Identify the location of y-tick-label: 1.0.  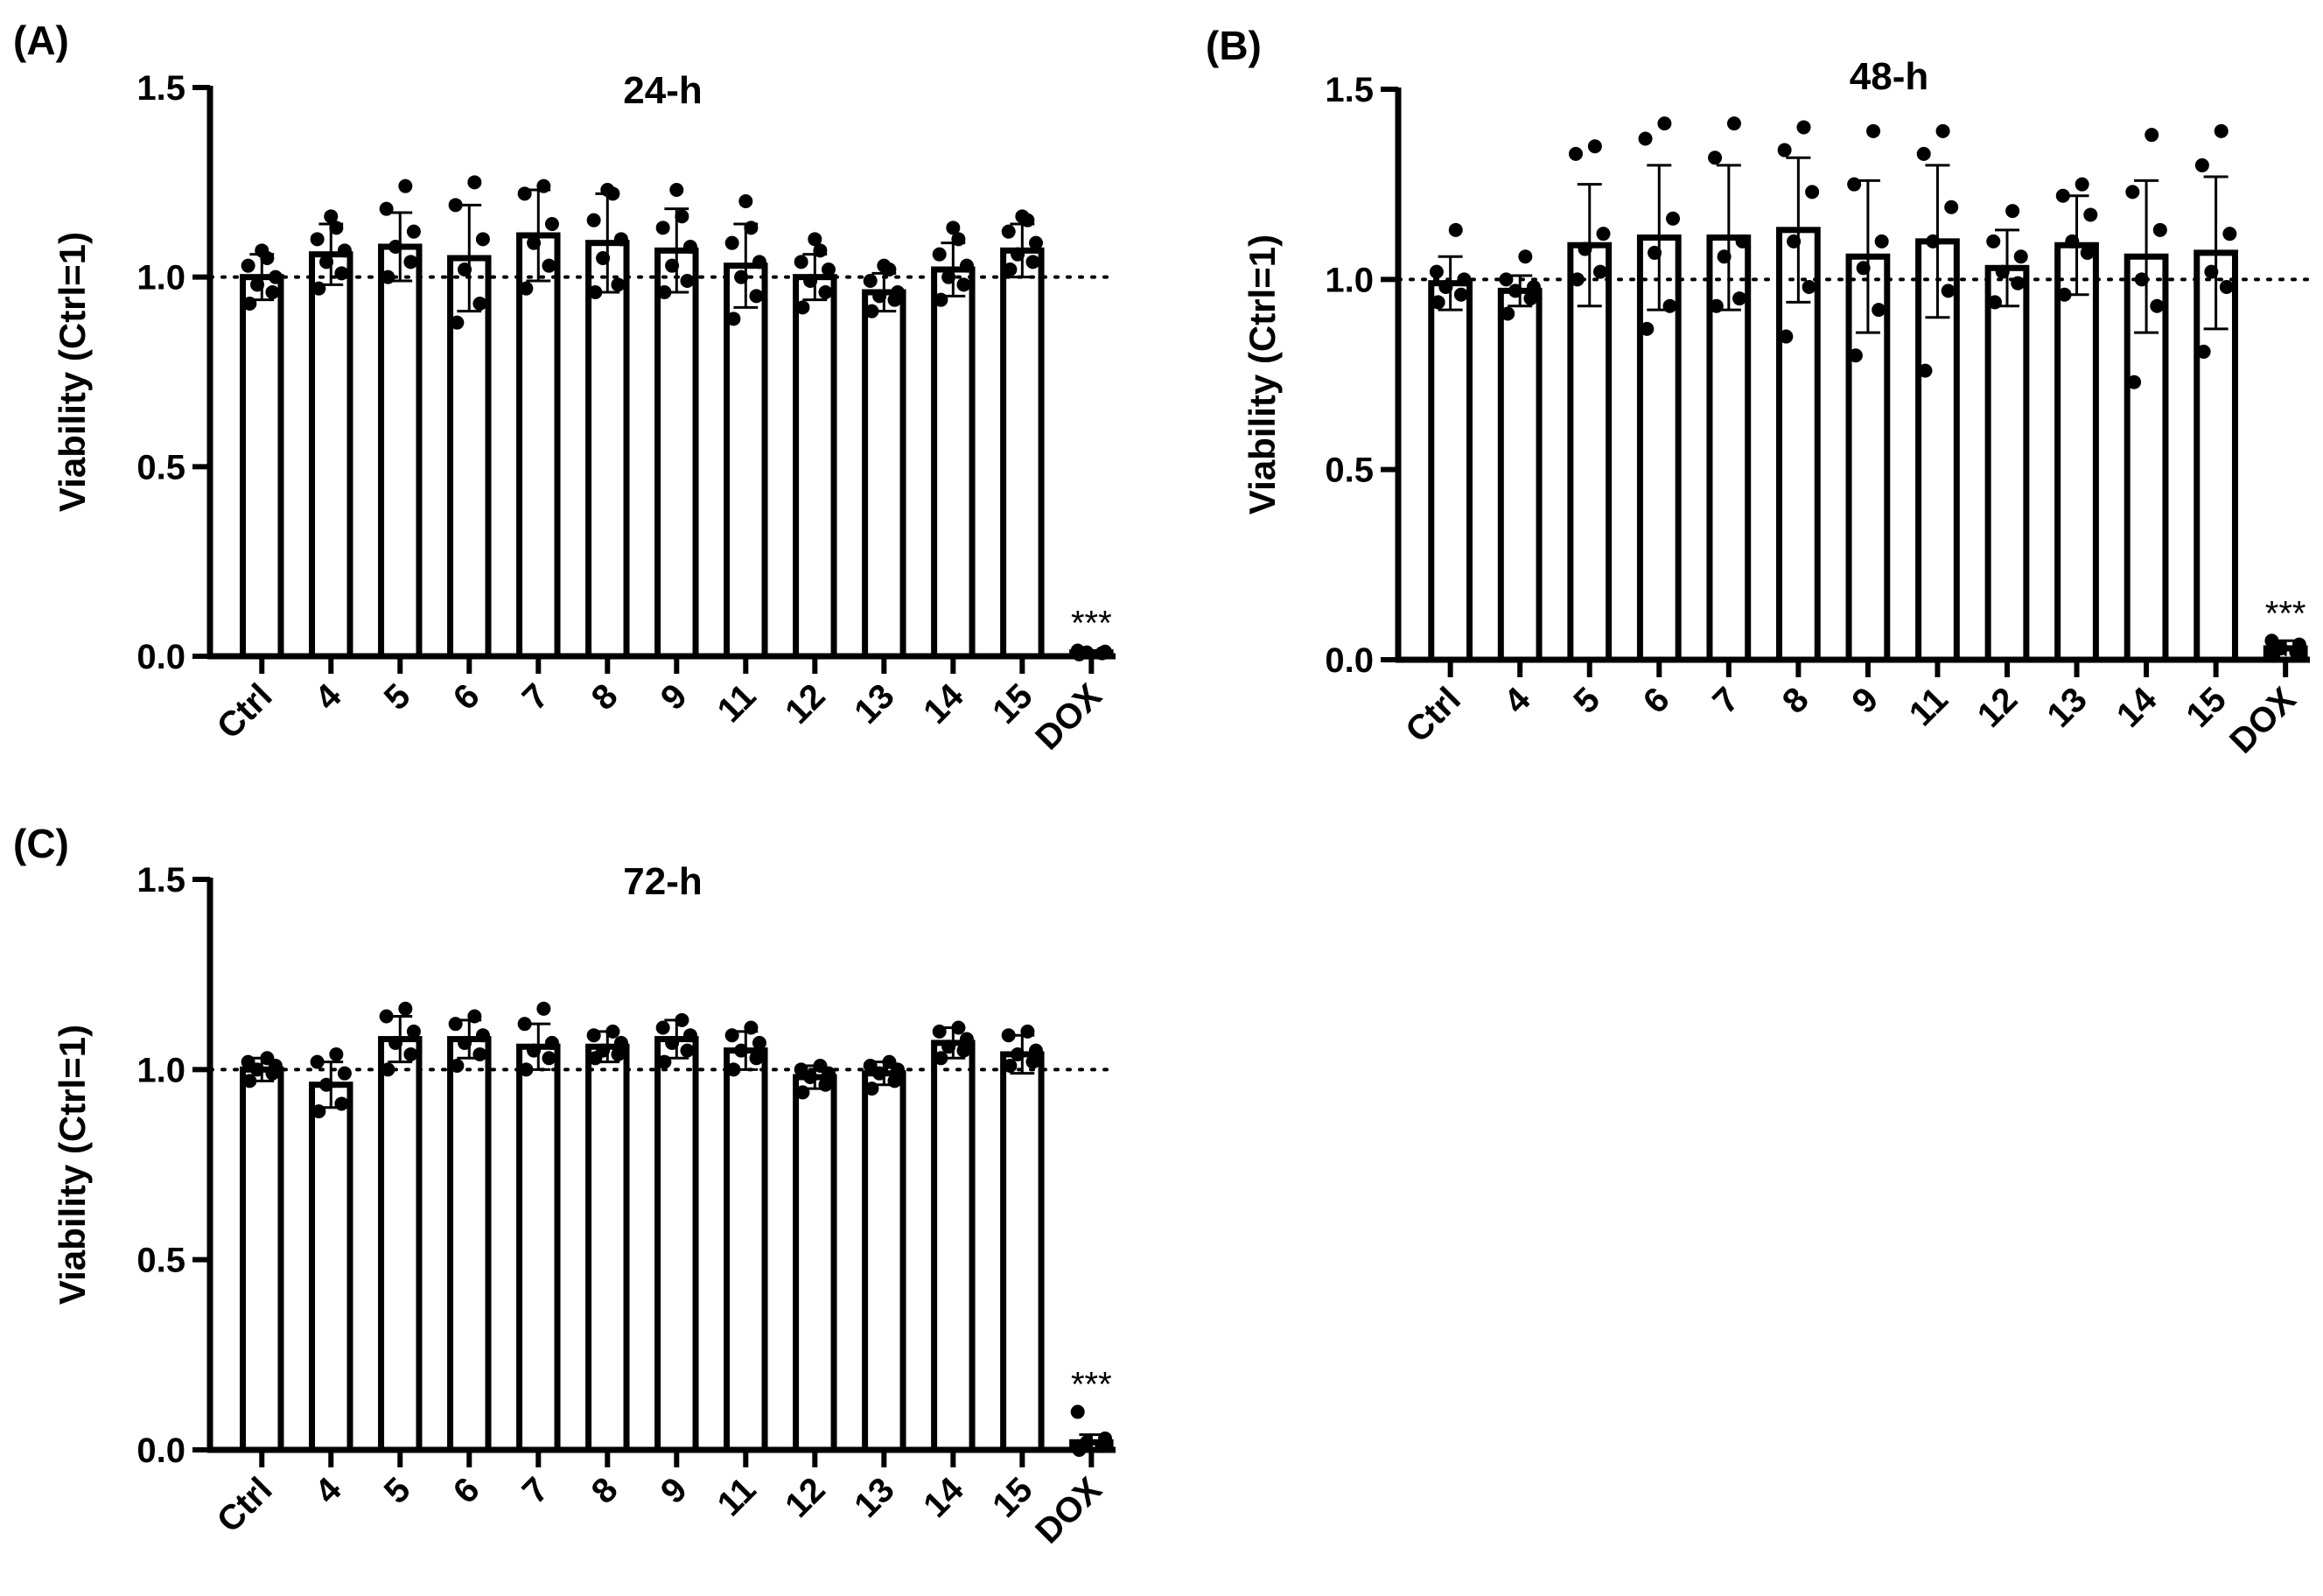
(1349, 280).